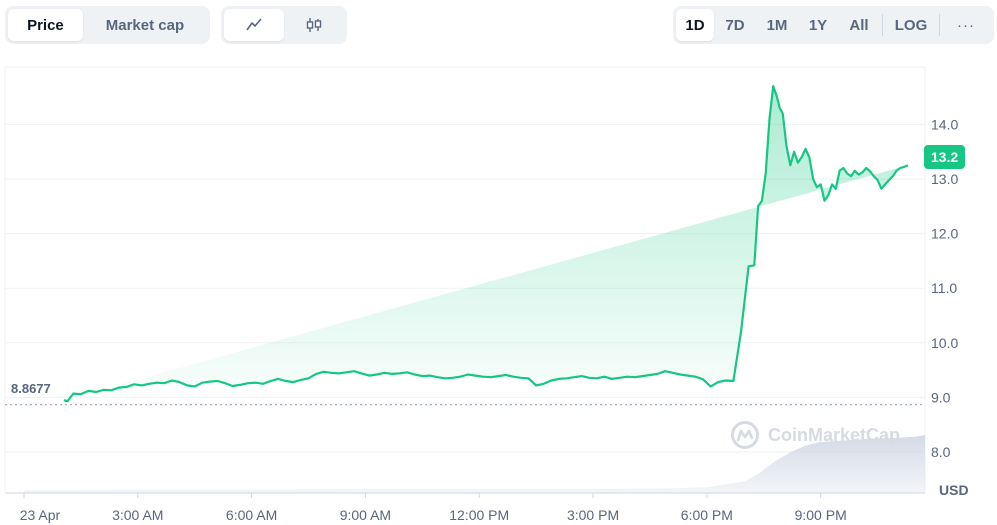 Image resolution: width=997 pixels, height=525 pixels. What do you see at coordinates (40, 515) in the screenshot?
I see `x-tick-label: 23 Apr` at bounding box center [40, 515].